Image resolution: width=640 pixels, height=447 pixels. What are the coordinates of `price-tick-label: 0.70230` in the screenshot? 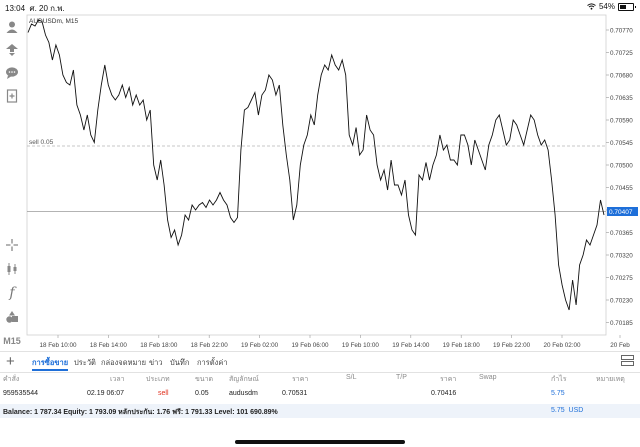 It's located at (621, 300).